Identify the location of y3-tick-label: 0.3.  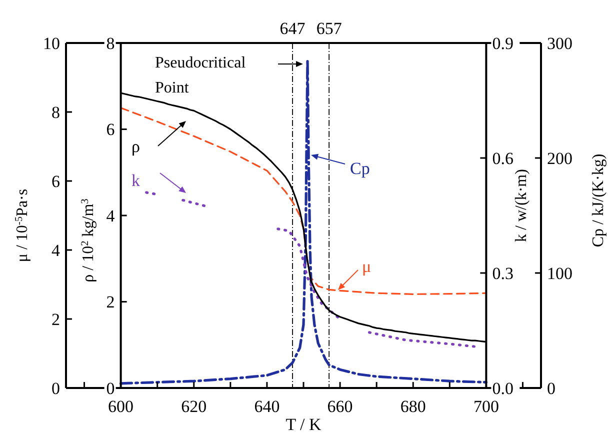
(503, 273).